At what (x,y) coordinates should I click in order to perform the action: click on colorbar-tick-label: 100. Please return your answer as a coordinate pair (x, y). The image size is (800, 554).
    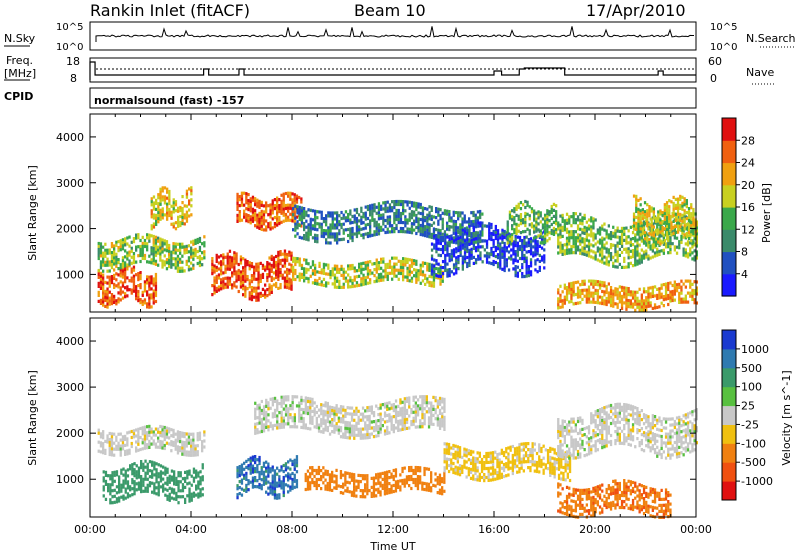
    Looking at the image, I should click on (751, 387).